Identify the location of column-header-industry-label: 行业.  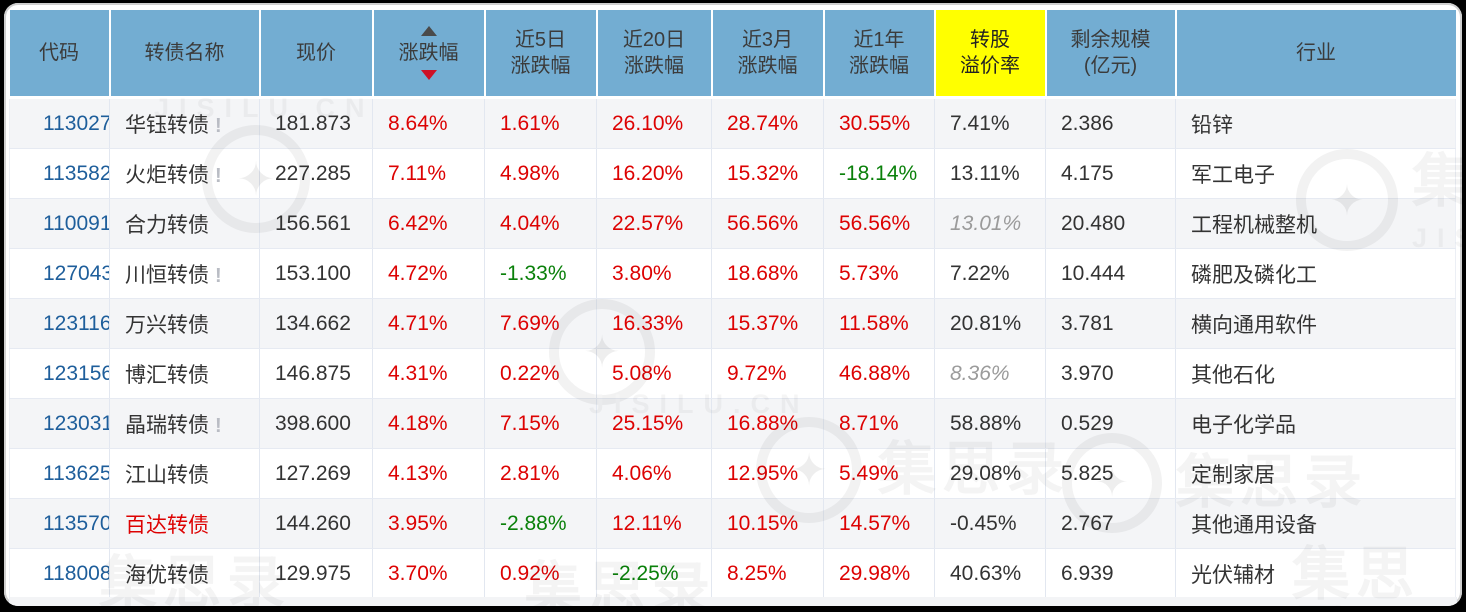
(1316, 53).